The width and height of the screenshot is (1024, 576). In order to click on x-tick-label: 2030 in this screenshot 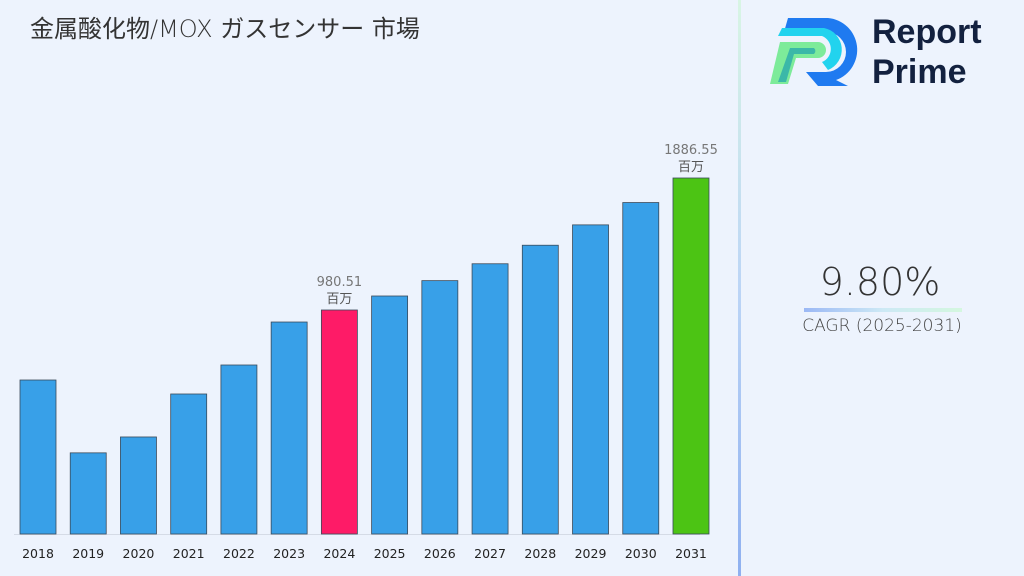, I will do `click(641, 553)`.